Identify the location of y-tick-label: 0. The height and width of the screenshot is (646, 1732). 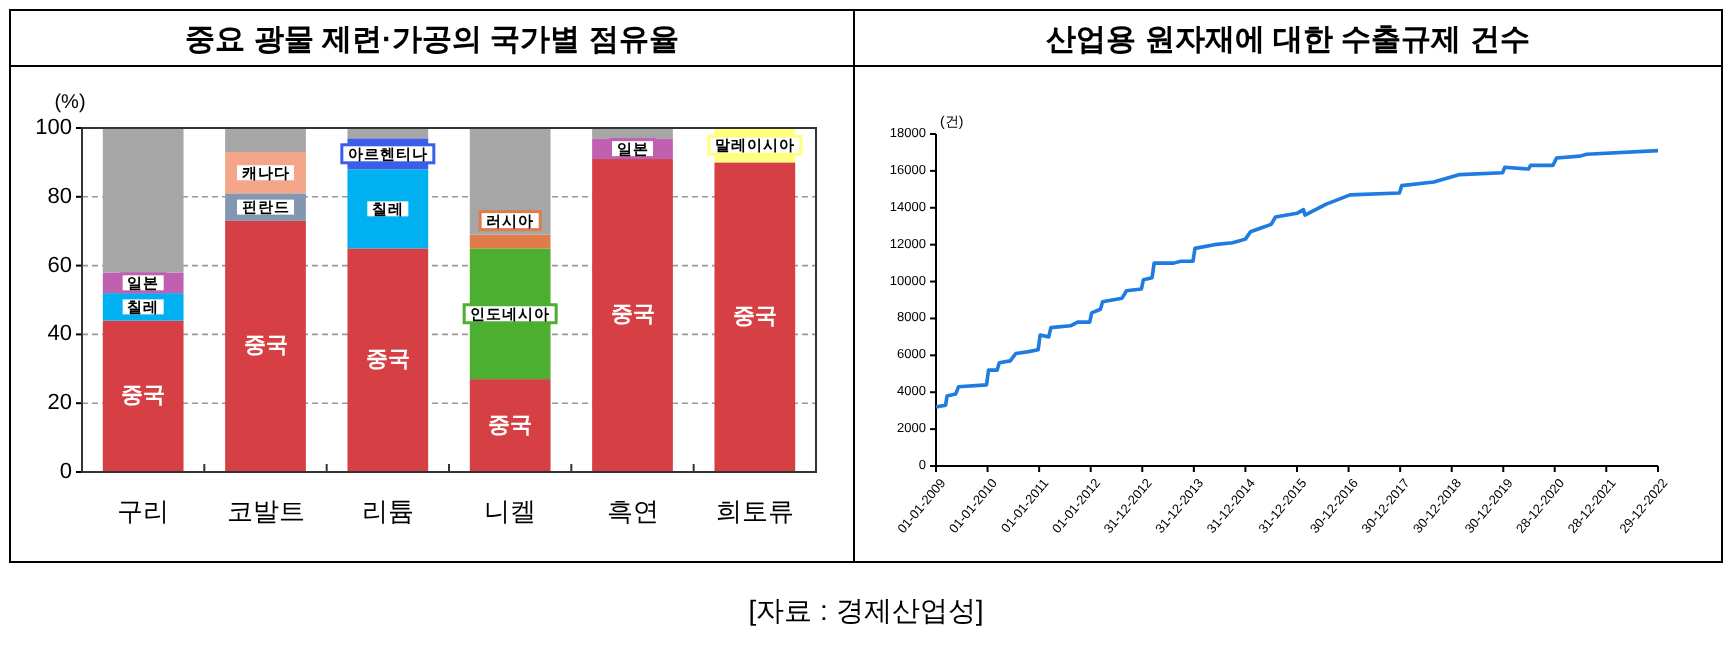
(65, 472).